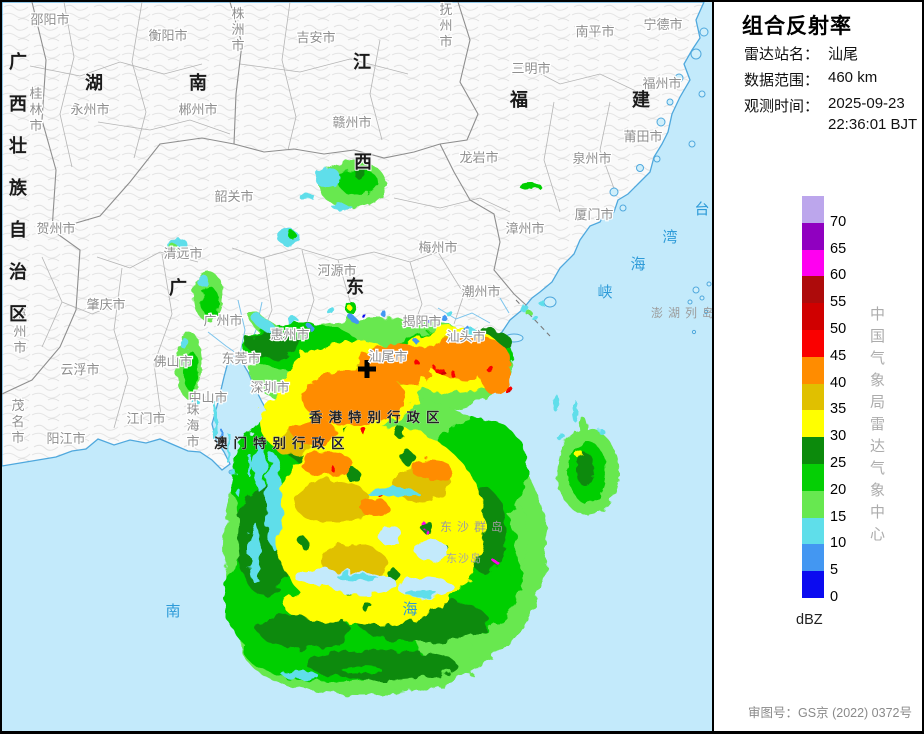 This screenshot has width=924, height=734. I want to click on city-label: 梧, so click(19, 315).